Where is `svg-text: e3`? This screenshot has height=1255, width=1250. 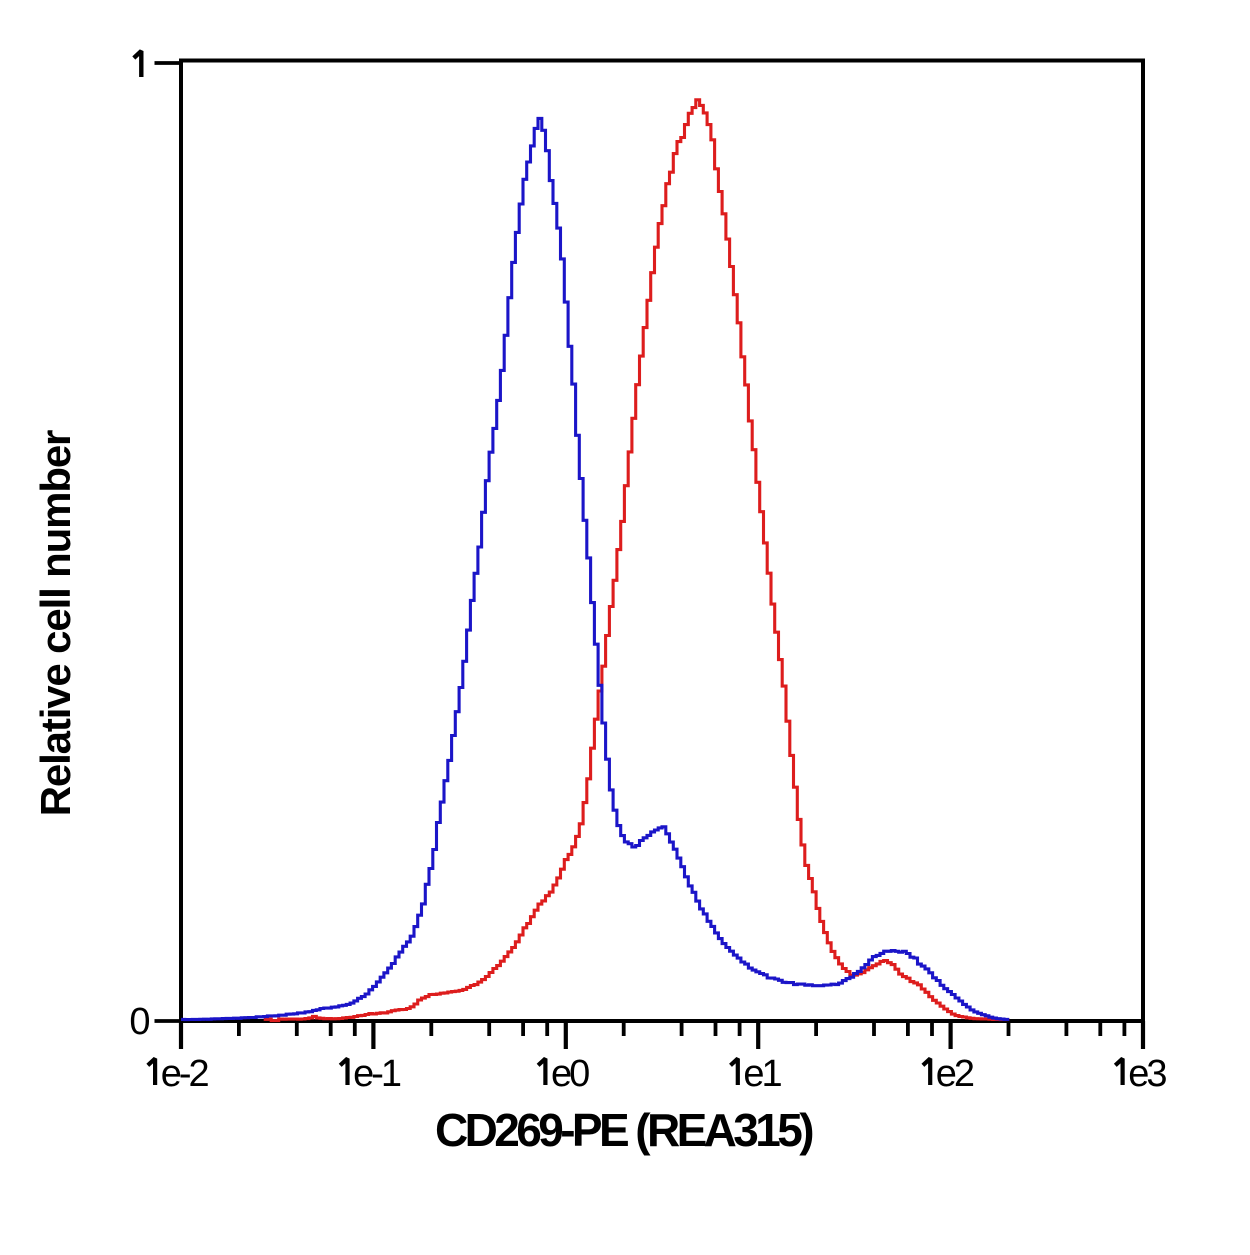
svg-text: e3 is located at coordinates (1147, 1074).